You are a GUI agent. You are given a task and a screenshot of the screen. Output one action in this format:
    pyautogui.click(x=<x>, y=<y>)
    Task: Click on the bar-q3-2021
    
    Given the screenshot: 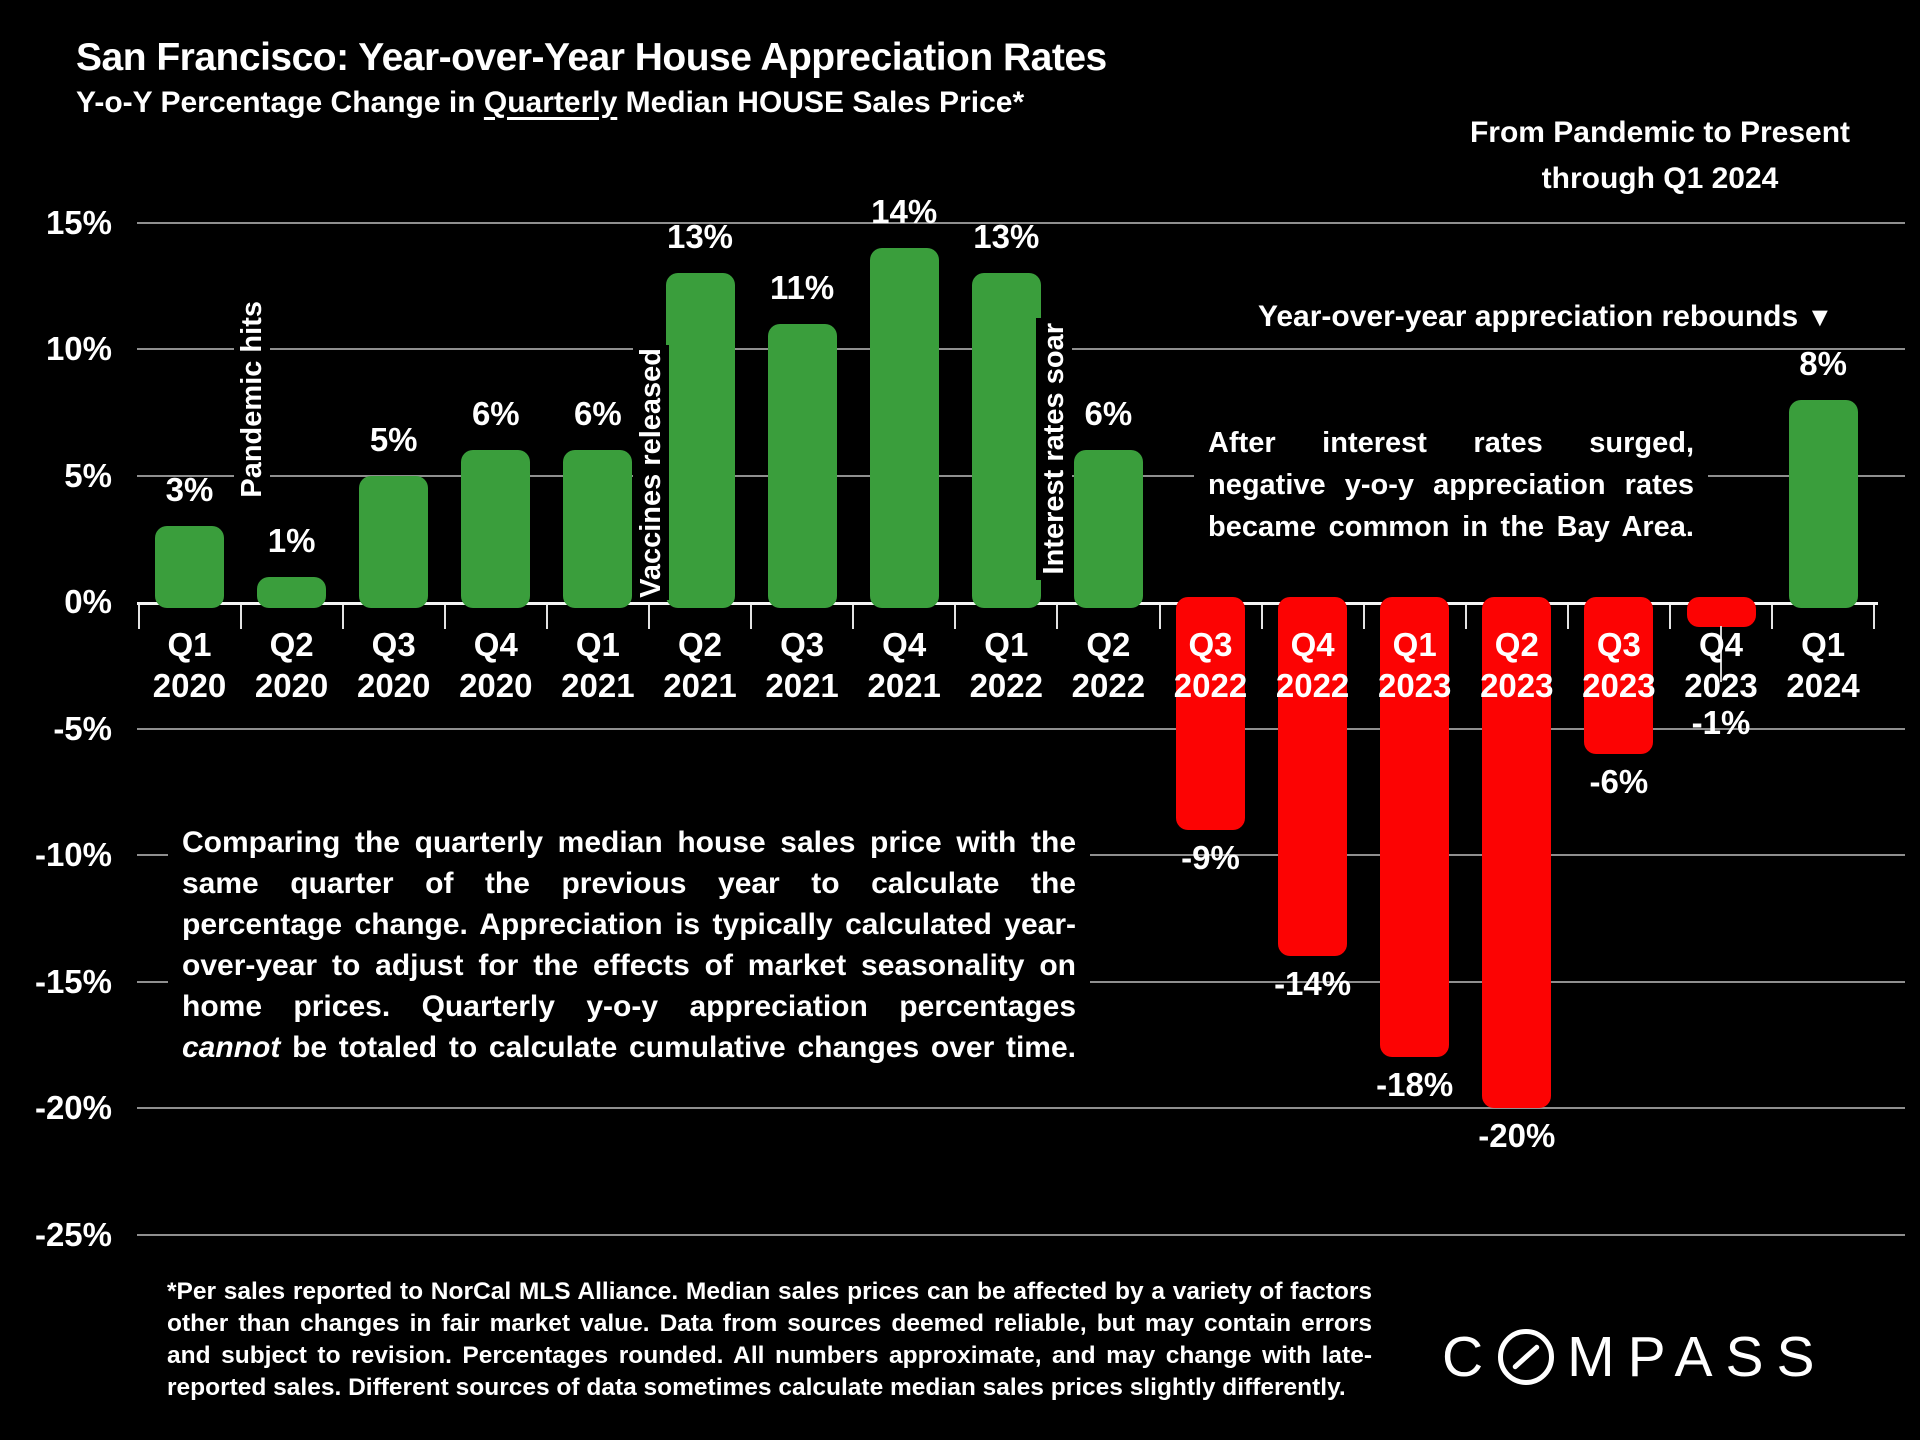 What is the action you would take?
    pyautogui.click(x=802, y=465)
    